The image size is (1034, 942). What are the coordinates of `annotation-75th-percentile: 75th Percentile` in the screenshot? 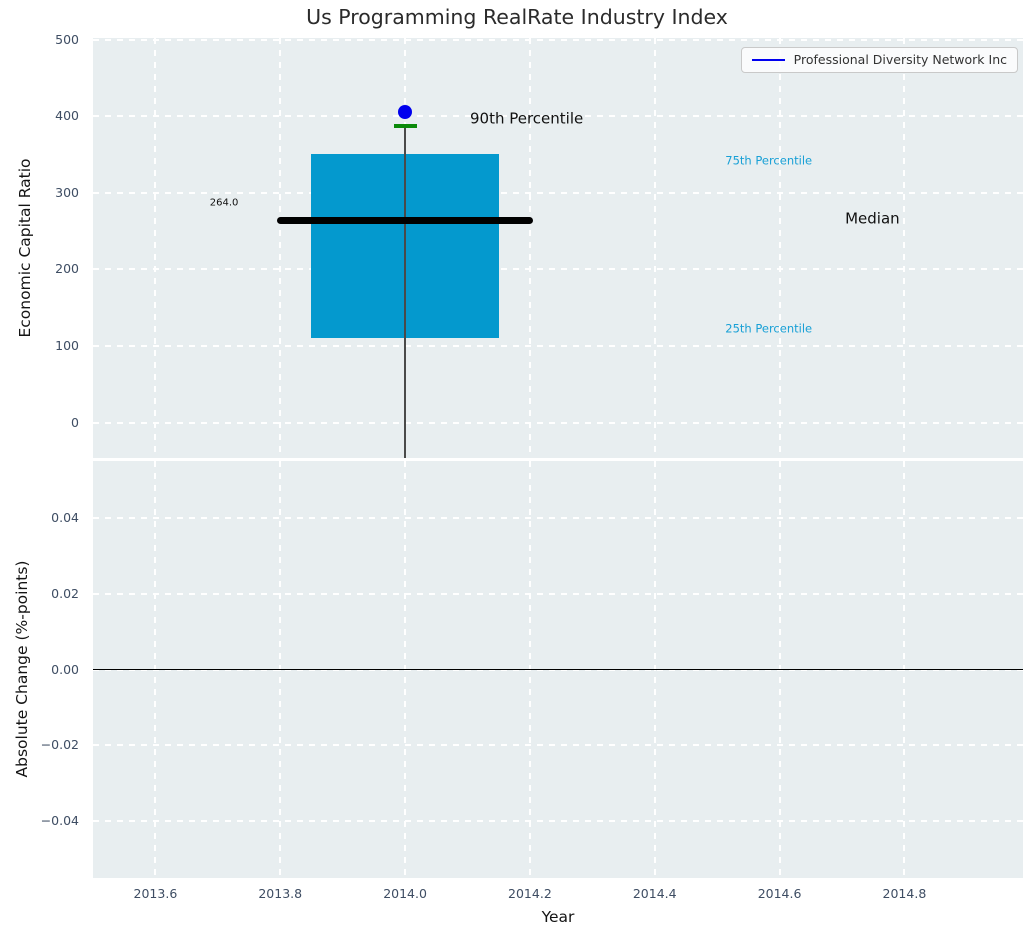 It's located at (769, 160).